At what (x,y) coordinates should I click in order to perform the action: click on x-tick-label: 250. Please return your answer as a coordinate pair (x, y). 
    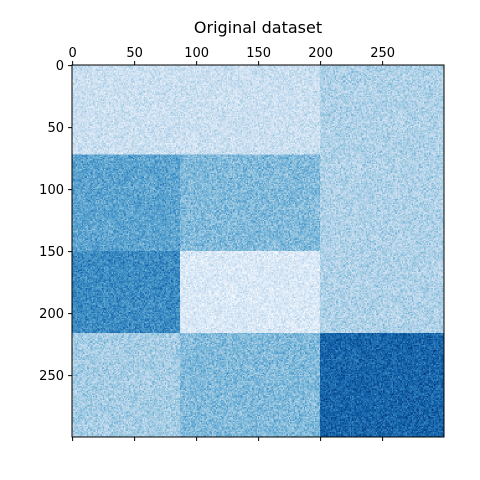
    Looking at the image, I should click on (382, 53).